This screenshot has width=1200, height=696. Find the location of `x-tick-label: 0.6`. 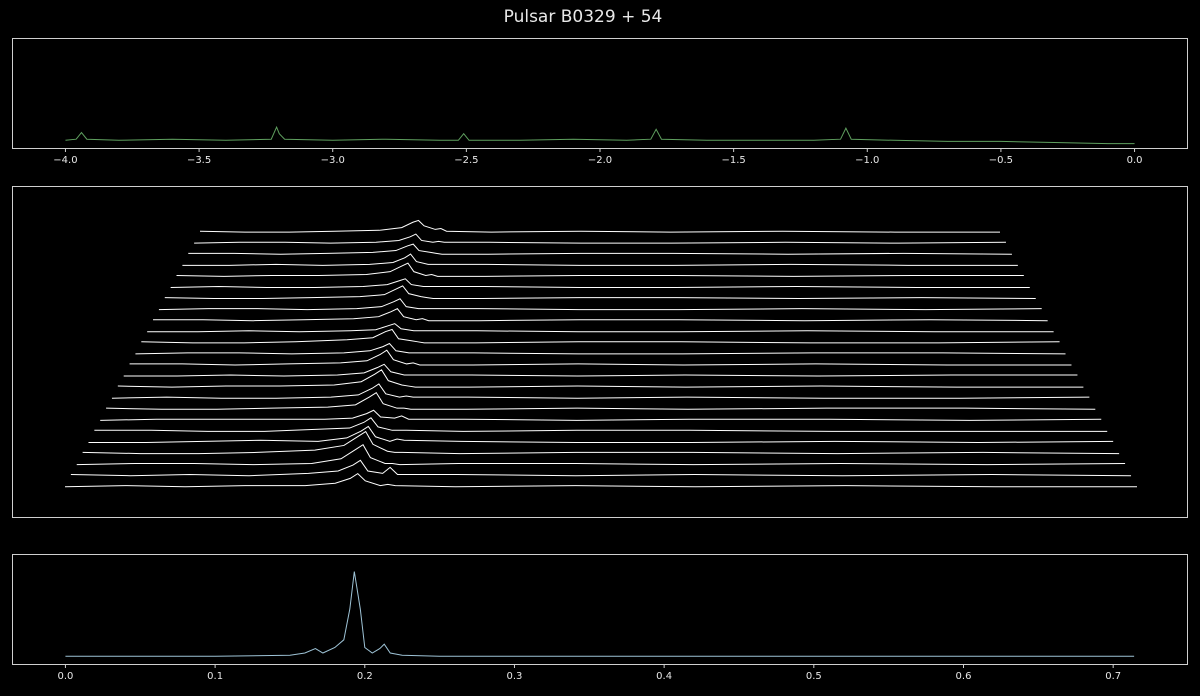

x-tick-label: 0.6 is located at coordinates (964, 676).